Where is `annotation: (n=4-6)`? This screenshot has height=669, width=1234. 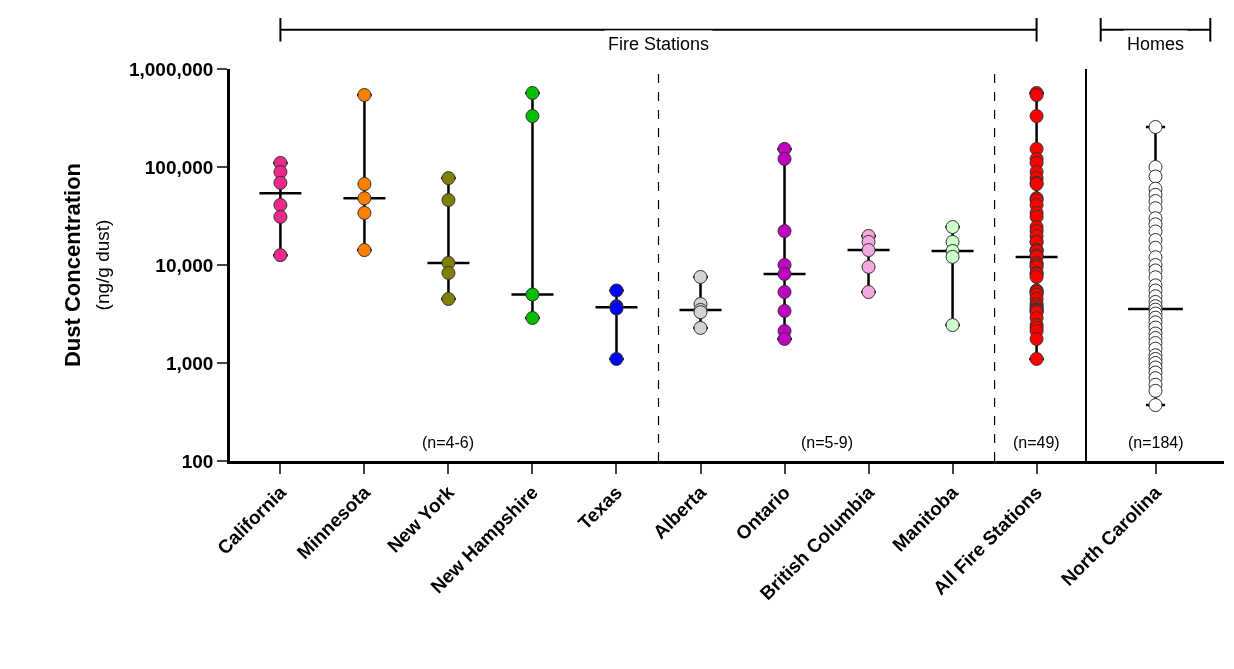
annotation: (n=4-6) is located at coordinates (448, 442).